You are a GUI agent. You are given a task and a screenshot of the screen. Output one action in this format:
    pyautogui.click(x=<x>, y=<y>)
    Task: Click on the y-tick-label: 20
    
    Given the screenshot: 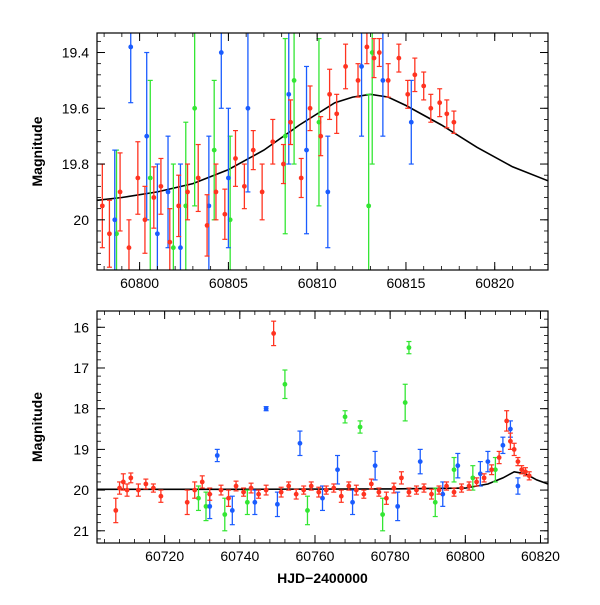 What is the action you would take?
    pyautogui.click(x=81, y=490)
    